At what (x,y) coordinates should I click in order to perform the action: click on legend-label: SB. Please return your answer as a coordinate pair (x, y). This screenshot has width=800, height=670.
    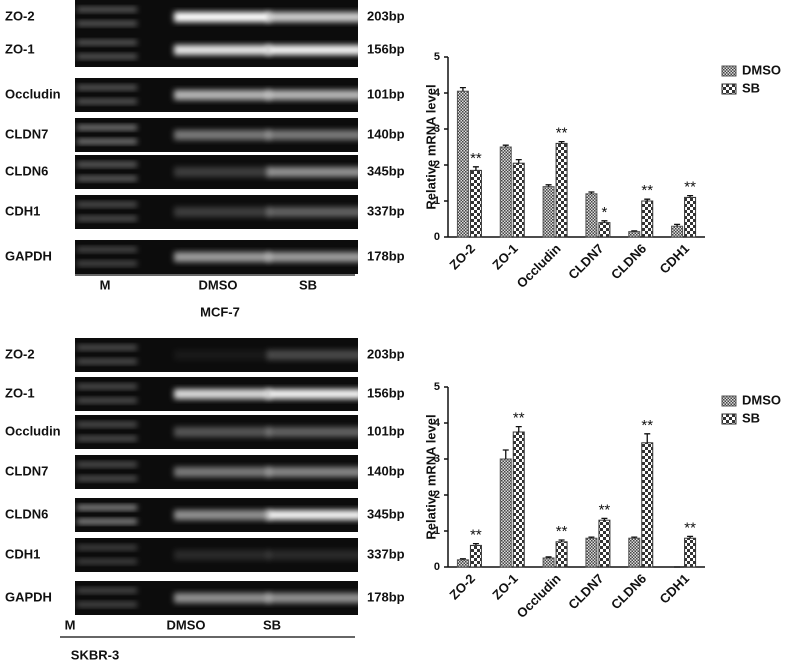
    Looking at the image, I should click on (751, 87).